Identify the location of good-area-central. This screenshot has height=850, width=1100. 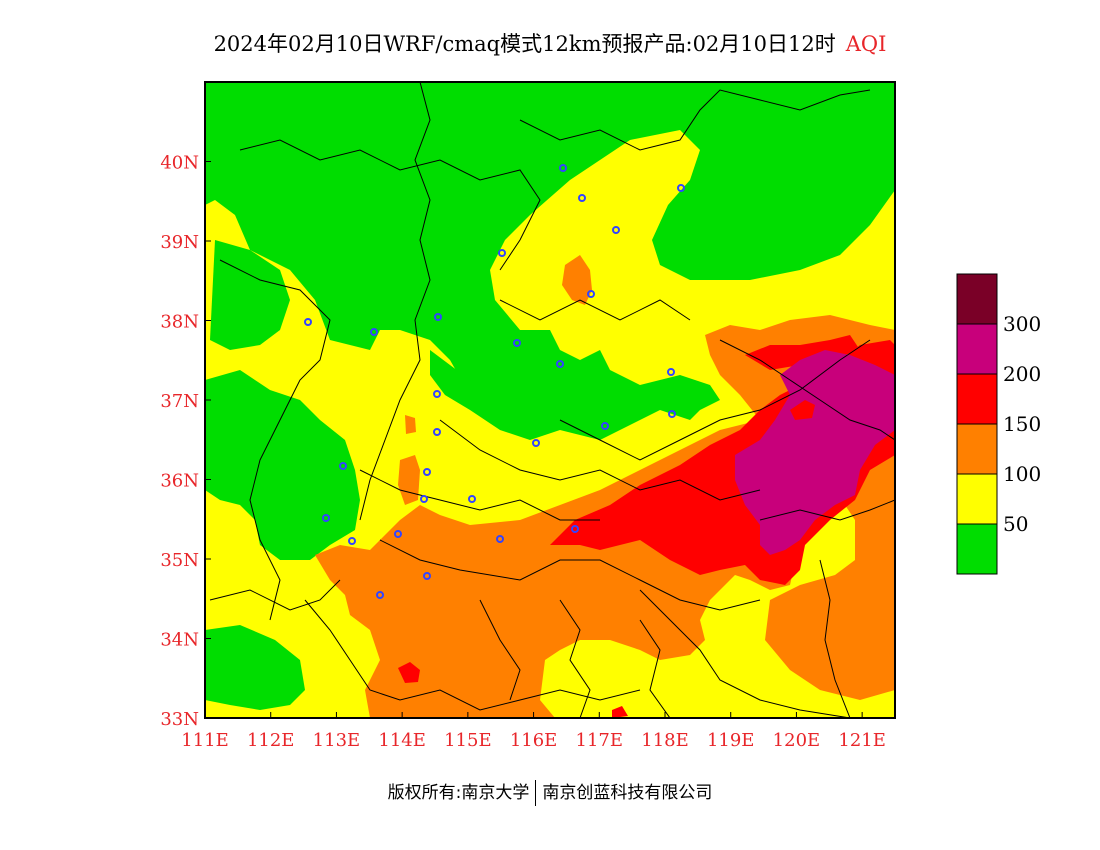
(495, 395).